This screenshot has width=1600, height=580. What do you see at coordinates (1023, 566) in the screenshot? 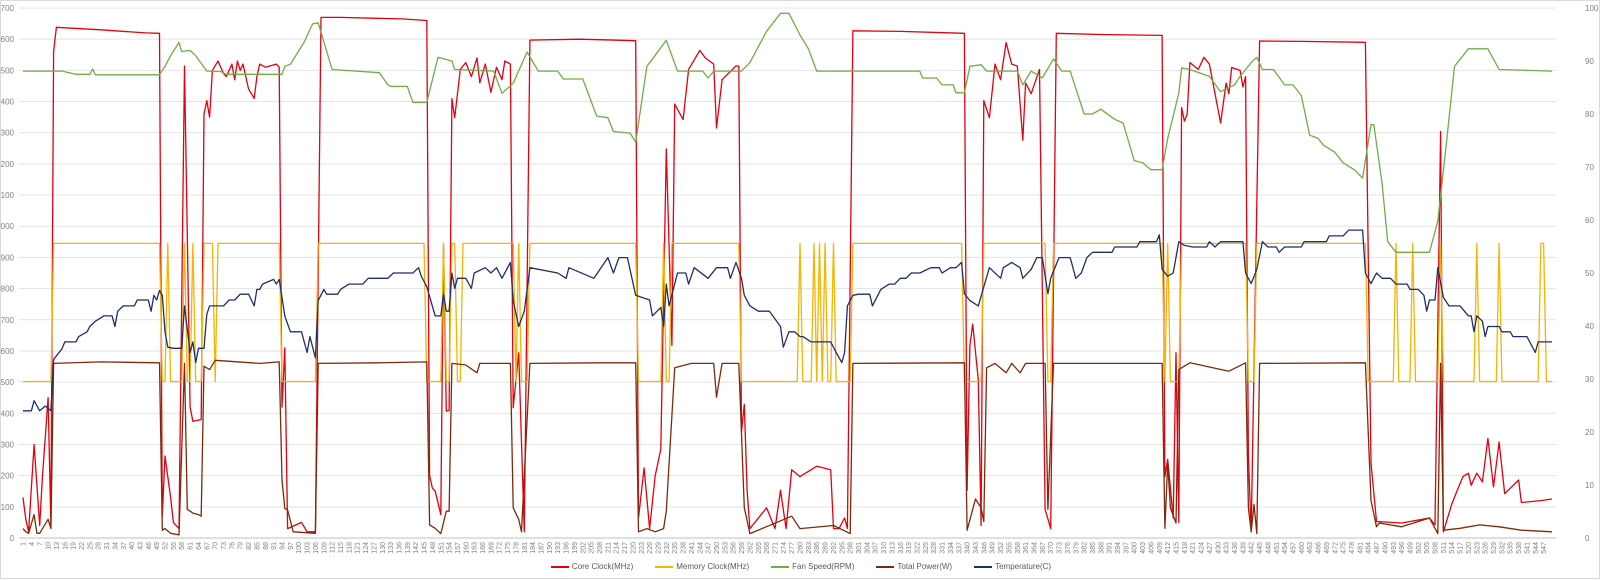
I see `legend-label: Temperature(C)` at bounding box center [1023, 566].